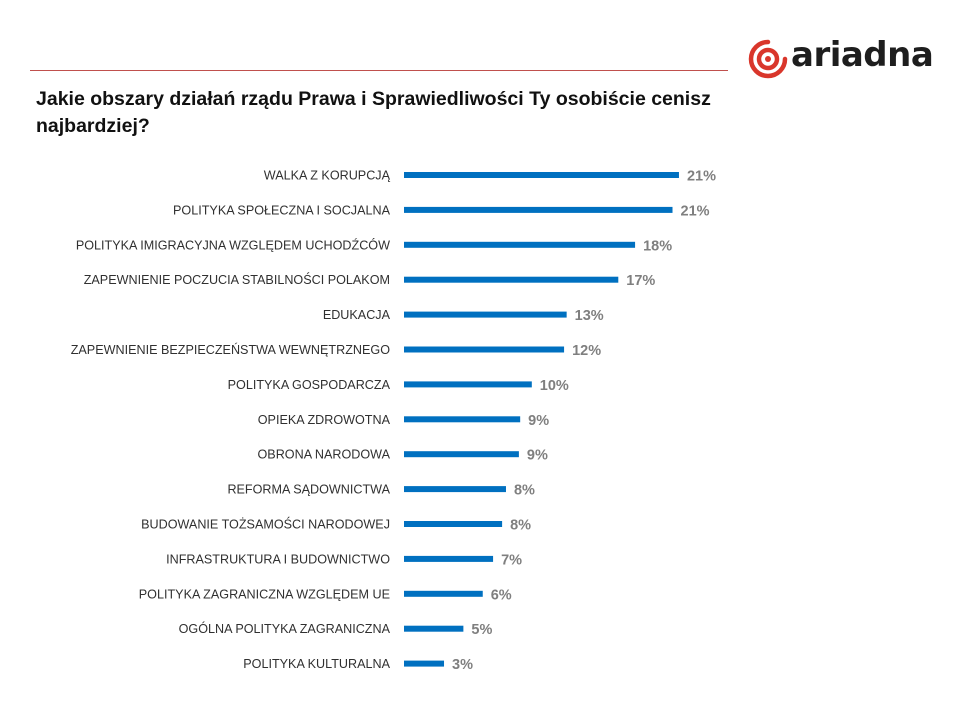  Describe the element at coordinates (308, 490) in the screenshot. I see `category-label: REFORMA SĄDOWNICTWA` at that location.